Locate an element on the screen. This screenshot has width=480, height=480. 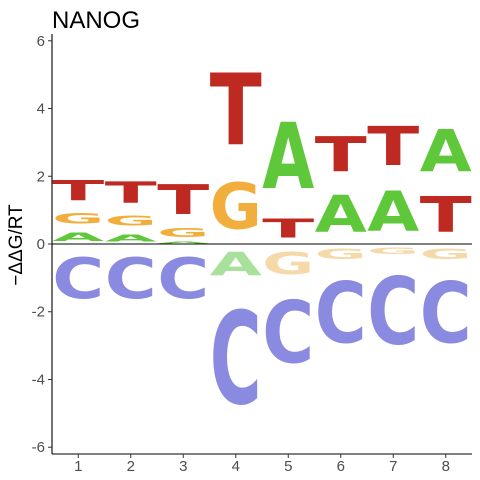
logo-letter-t-pos2: T is located at coordinates (131, 194).